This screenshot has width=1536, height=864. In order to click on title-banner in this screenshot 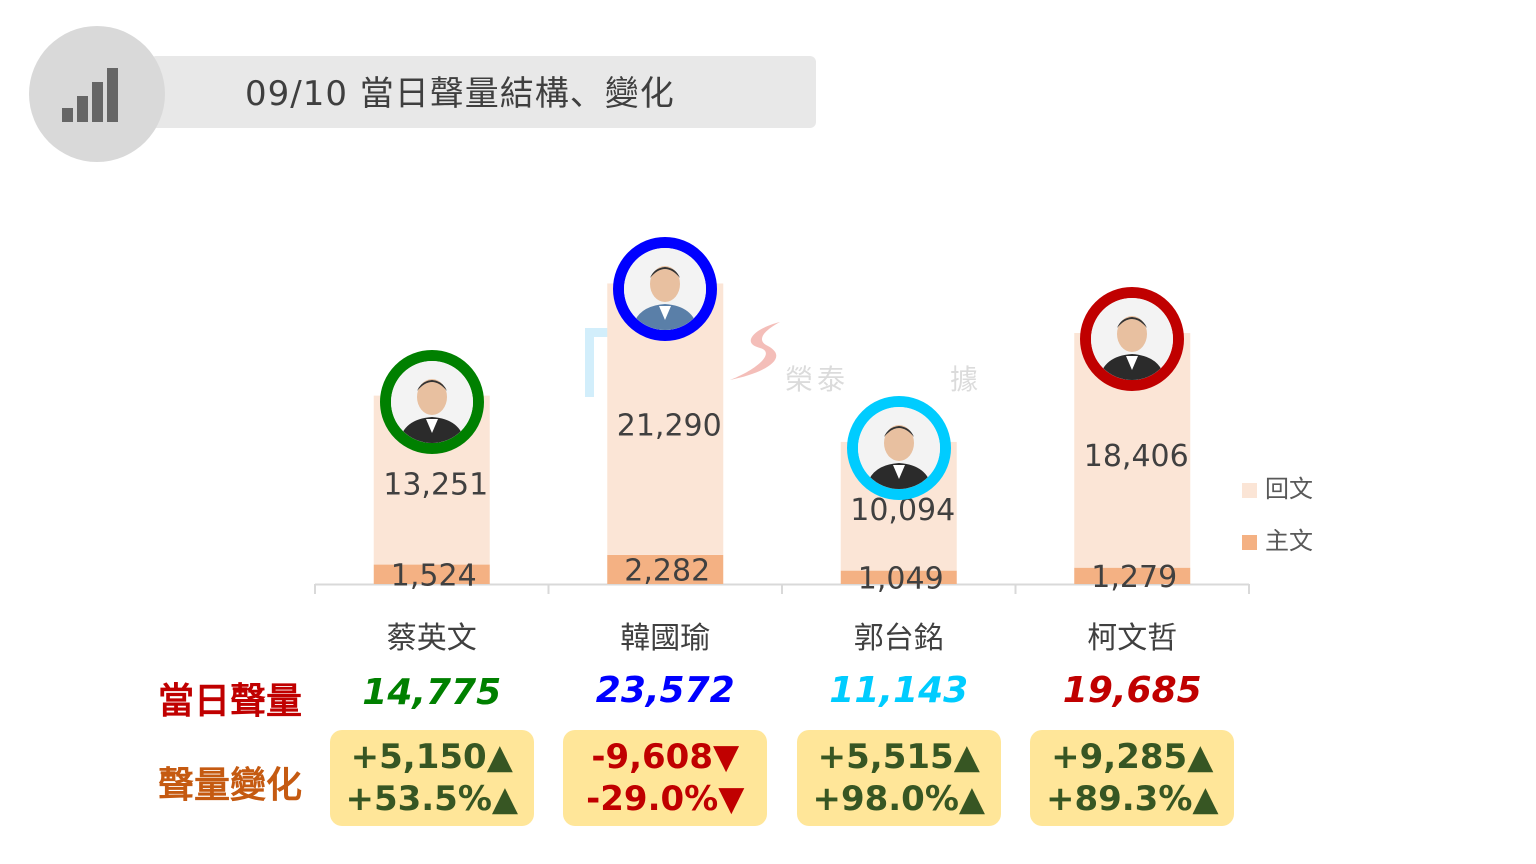, I will do `click(483, 92)`.